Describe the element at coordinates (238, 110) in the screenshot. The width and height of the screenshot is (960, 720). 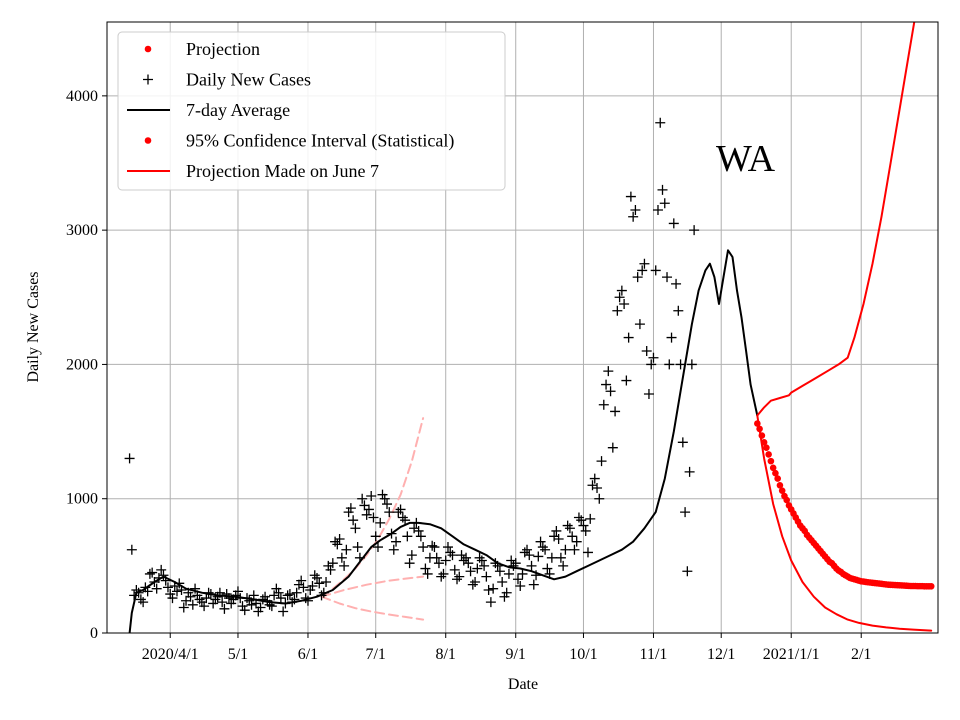
I see `legend-label: 7-day Average` at that location.